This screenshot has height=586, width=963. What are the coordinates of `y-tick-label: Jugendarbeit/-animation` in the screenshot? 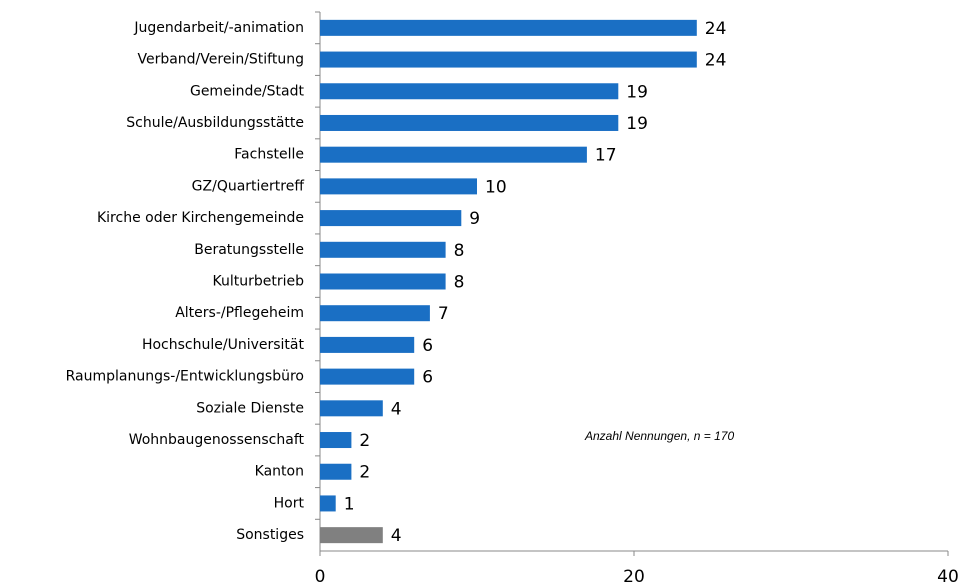 It's located at (218, 28).